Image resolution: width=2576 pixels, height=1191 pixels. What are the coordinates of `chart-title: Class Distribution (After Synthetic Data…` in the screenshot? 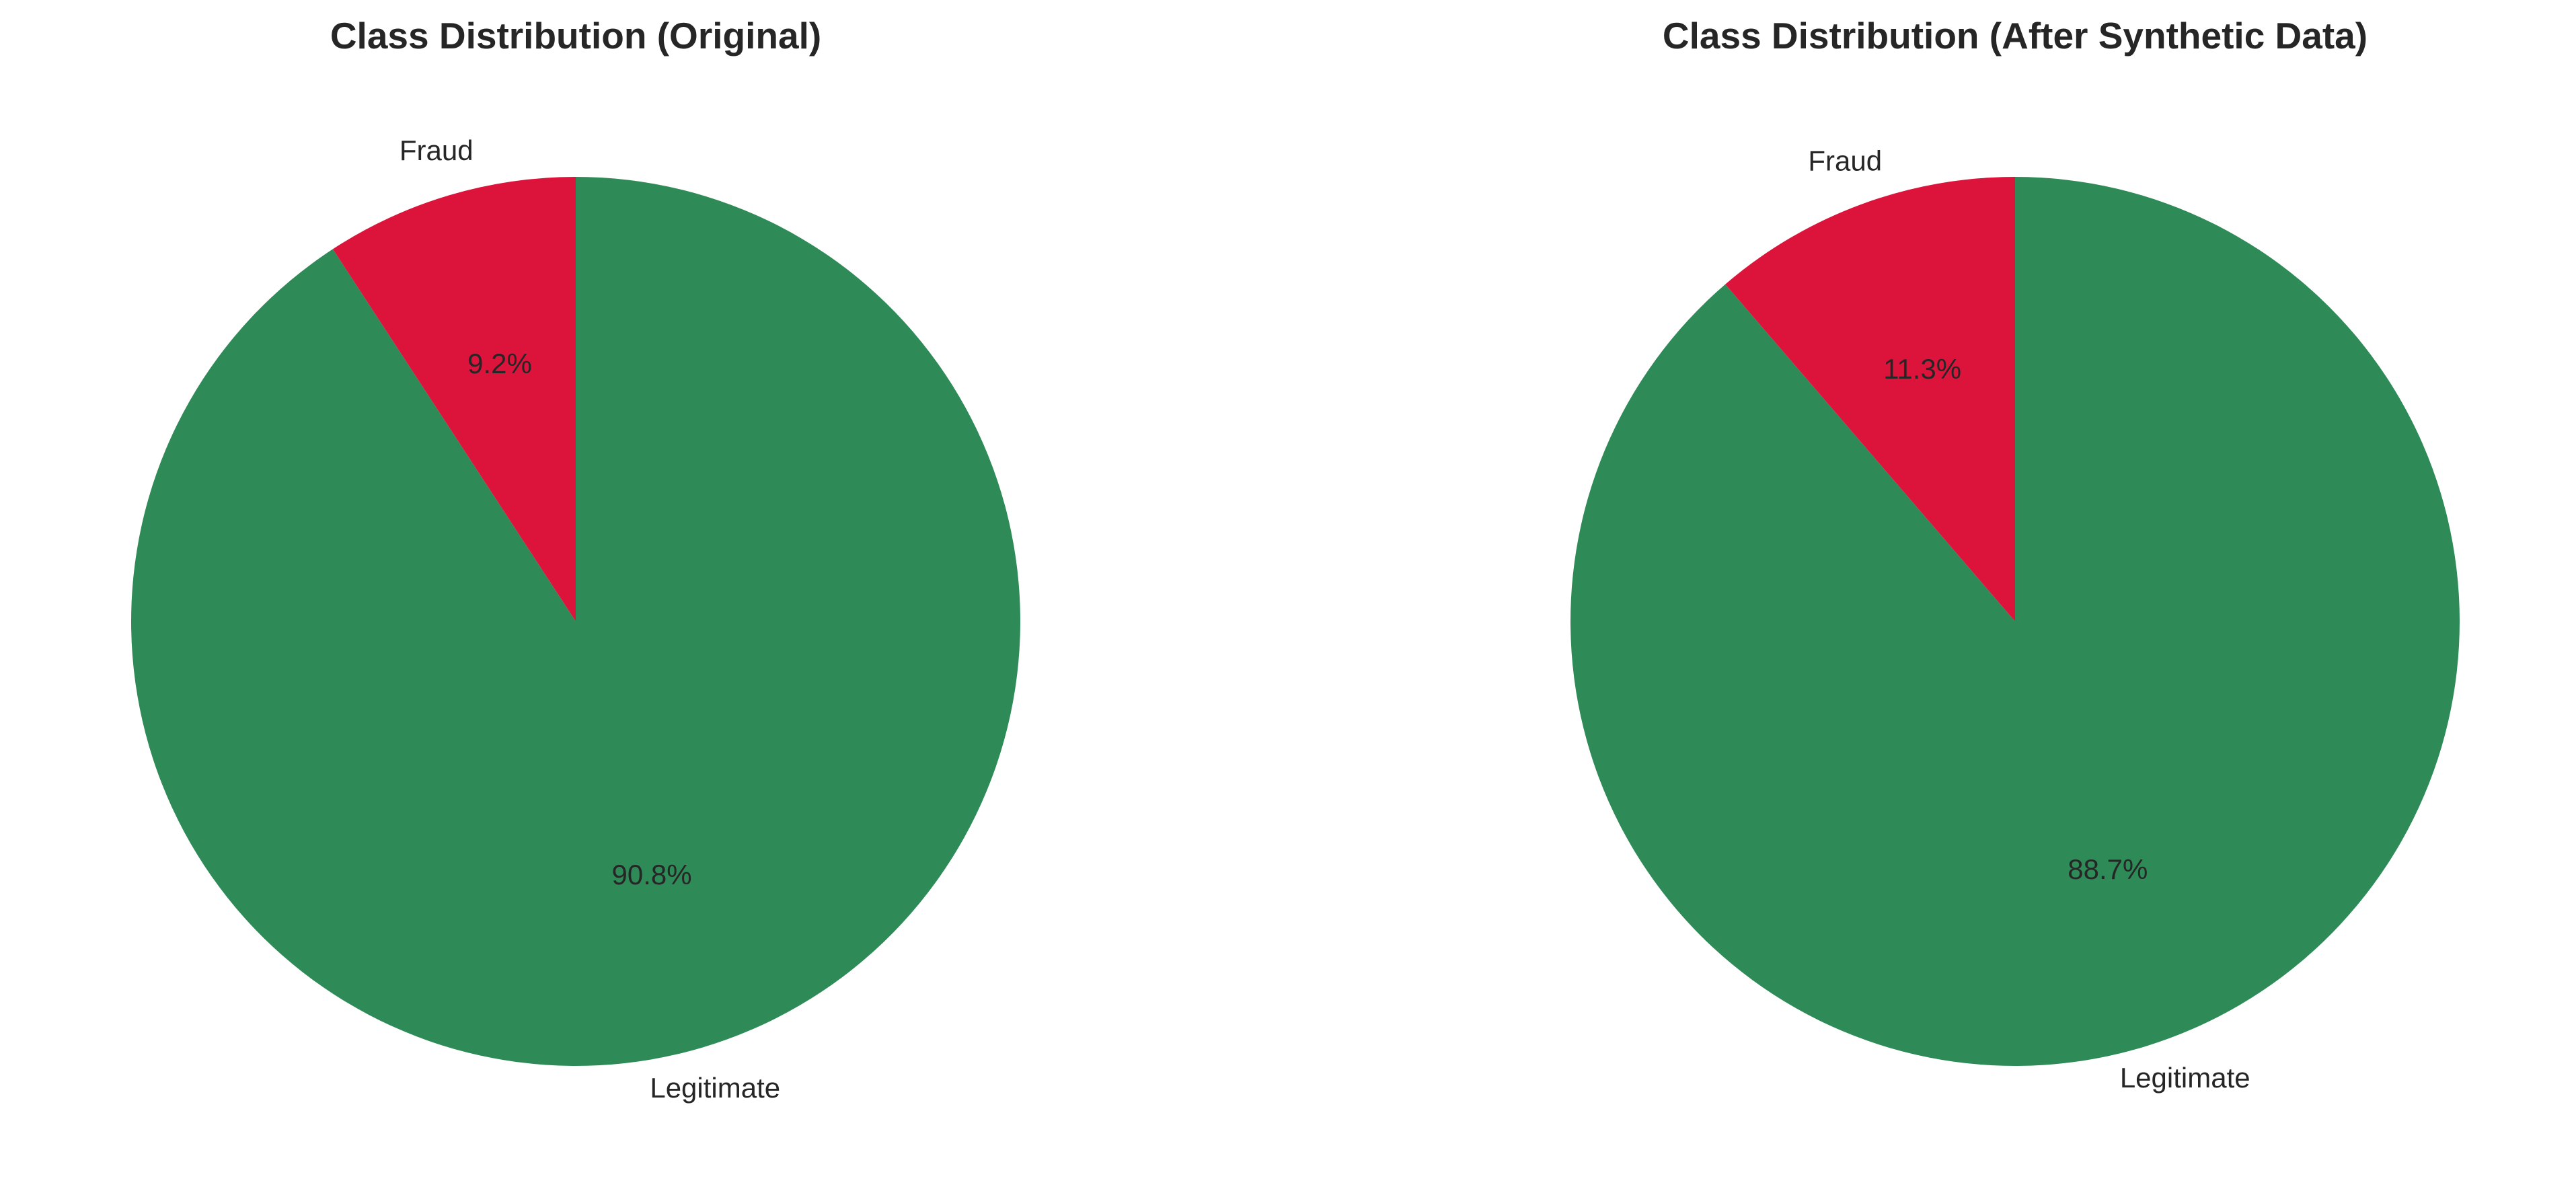 It's located at (2015, 35).